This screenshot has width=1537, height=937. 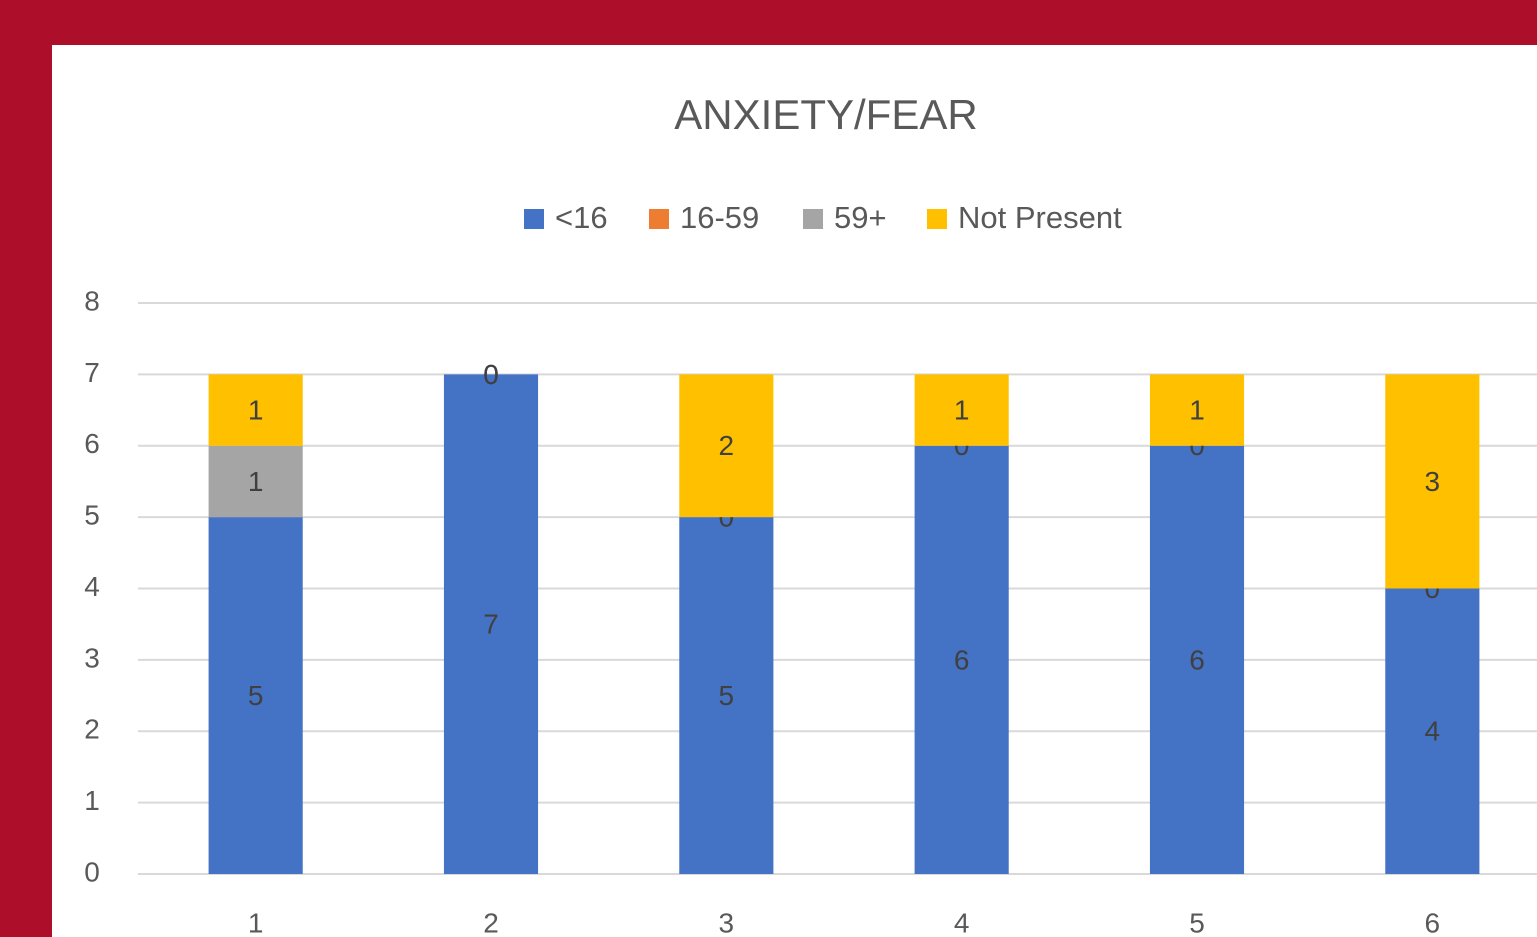 What do you see at coordinates (92, 372) in the screenshot?
I see `y-tick-label: 7` at bounding box center [92, 372].